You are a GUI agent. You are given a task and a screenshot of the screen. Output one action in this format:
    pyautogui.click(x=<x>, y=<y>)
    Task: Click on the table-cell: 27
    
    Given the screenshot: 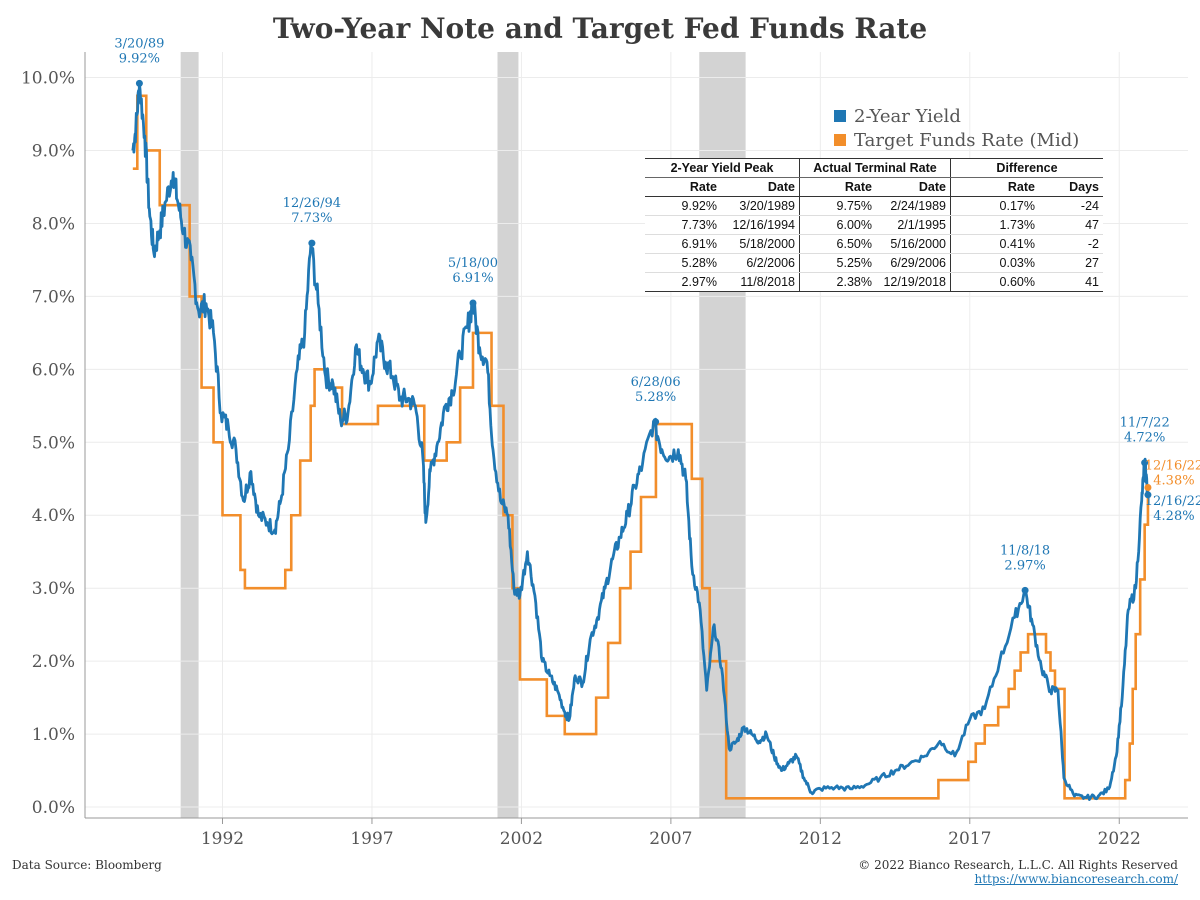 What is the action you would take?
    pyautogui.click(x=1071, y=263)
    